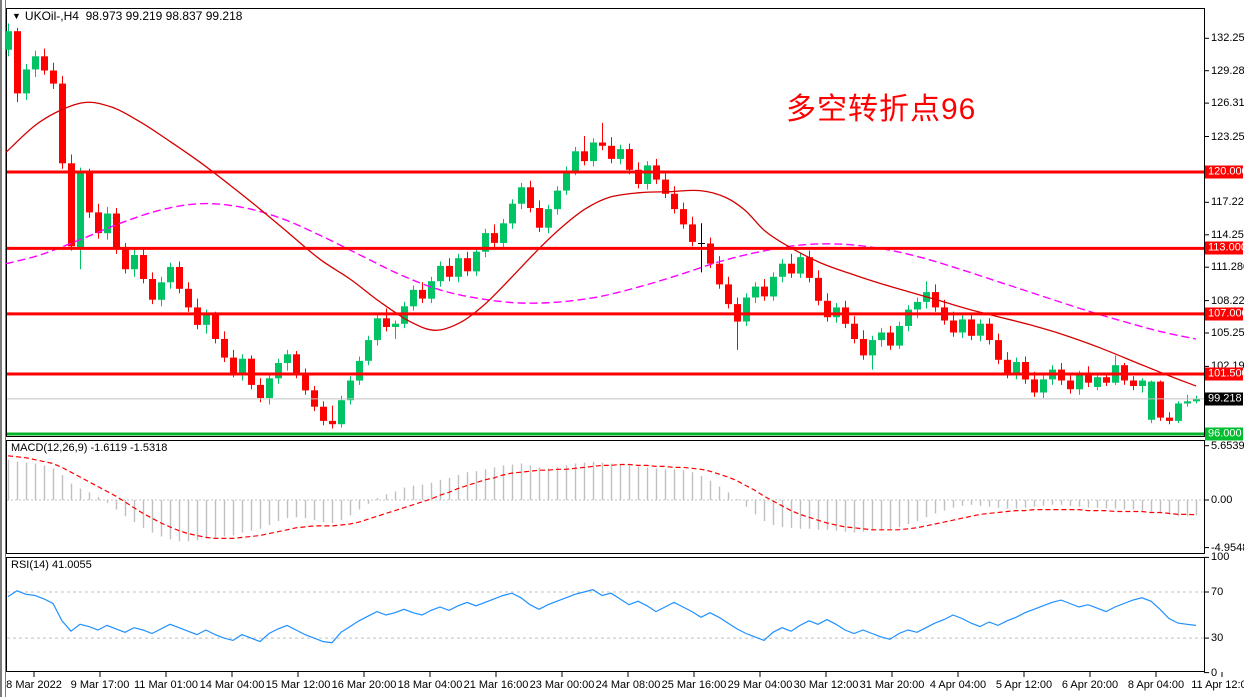  What do you see at coordinates (1224, 248) in the screenshot?
I see `price-tag-113.000: 113.000` at bounding box center [1224, 248].